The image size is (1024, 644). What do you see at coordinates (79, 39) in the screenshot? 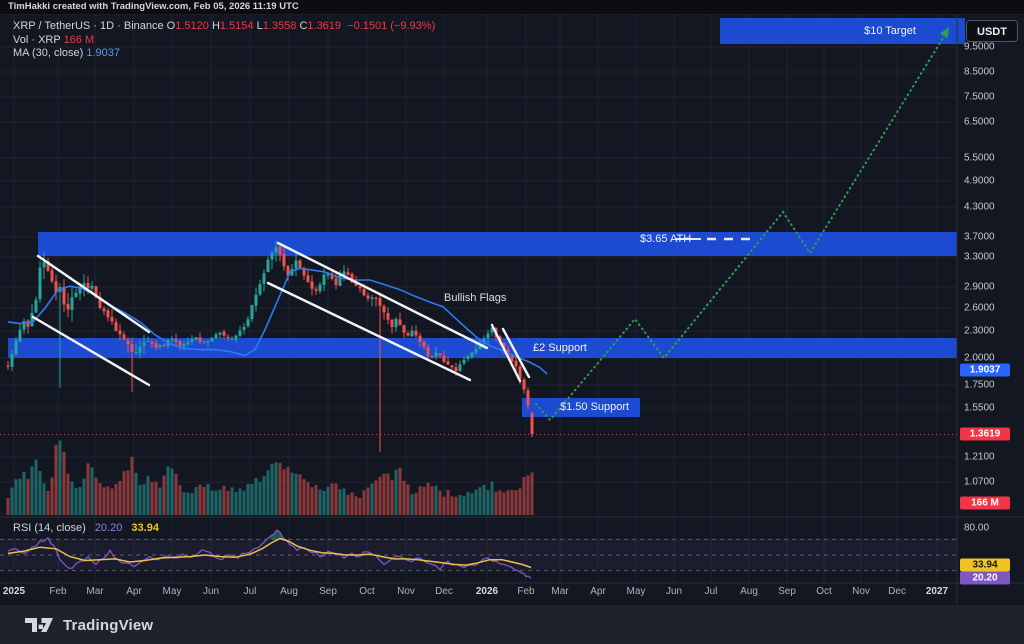
I see `volume-value: 166 M` at bounding box center [79, 39].